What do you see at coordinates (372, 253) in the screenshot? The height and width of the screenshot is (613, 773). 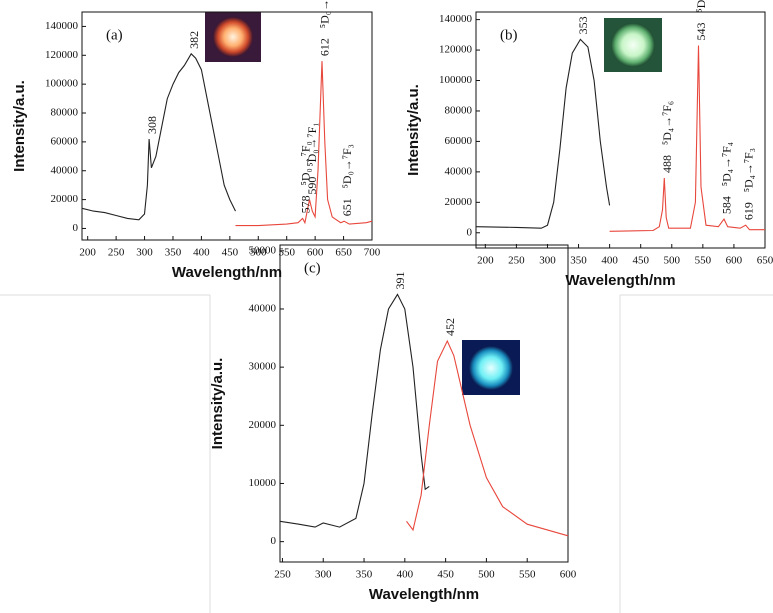 I see `x-tick-label: 700` at bounding box center [372, 253].